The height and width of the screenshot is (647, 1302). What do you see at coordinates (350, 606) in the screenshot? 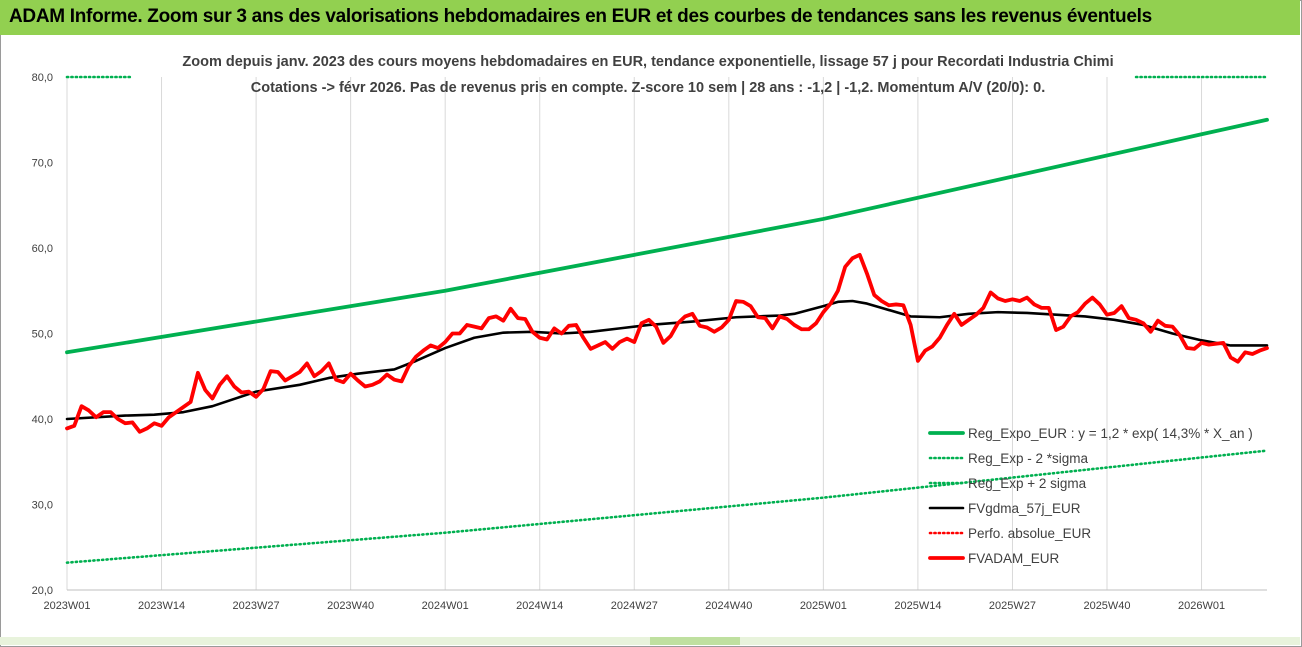
I see `x-tick-label: 2023W40` at bounding box center [350, 606].